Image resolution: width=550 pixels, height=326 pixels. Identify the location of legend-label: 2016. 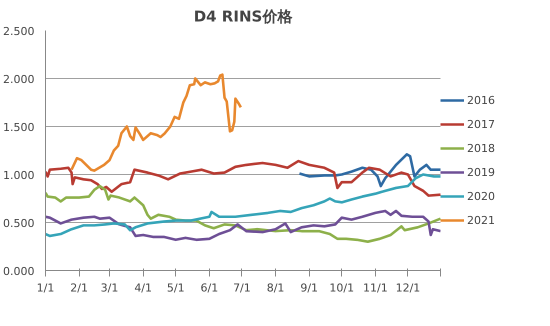
(481, 100).